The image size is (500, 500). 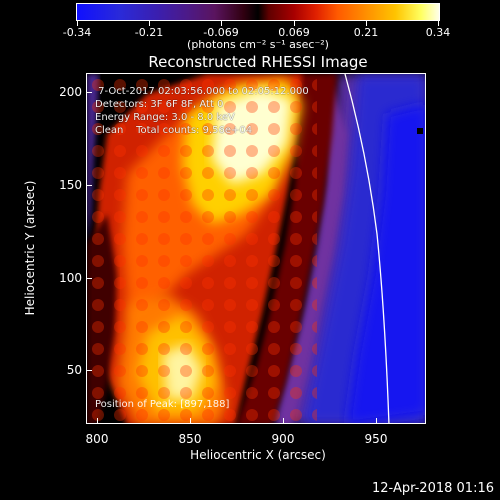 I want to click on colorbar-tick-label: -0.21, so click(x=149, y=32).